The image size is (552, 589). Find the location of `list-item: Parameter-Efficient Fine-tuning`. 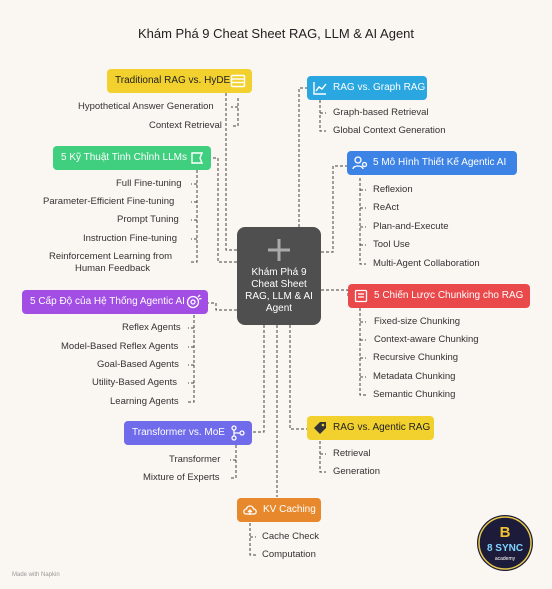

list-item: Parameter-Efficient Fine-tuning is located at coordinates (109, 201).